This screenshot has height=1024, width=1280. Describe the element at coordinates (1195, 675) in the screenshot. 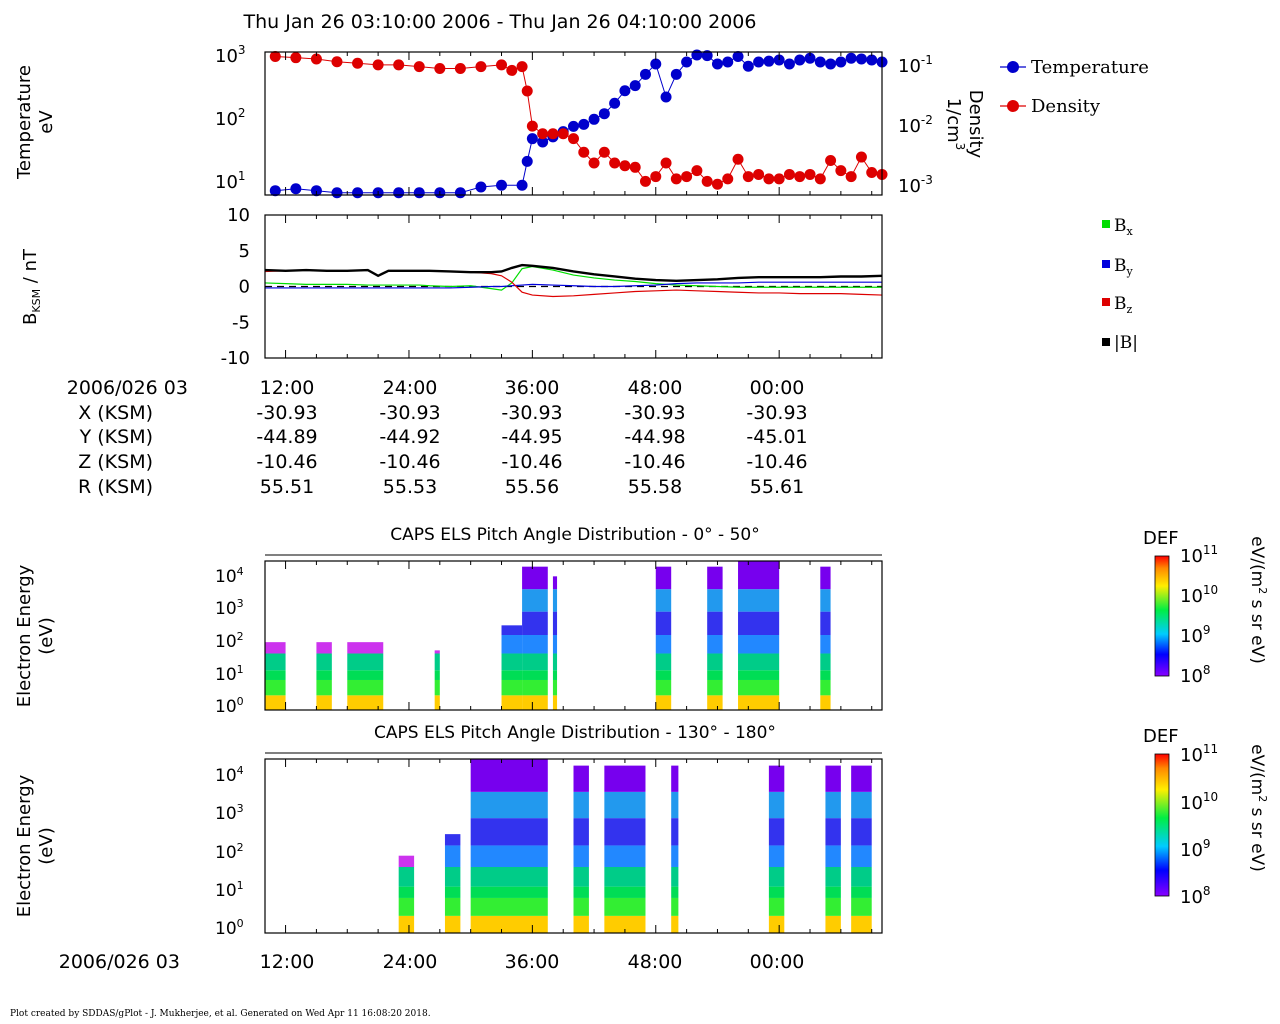

I see `els1-colorbar-tick: 108` at that location.